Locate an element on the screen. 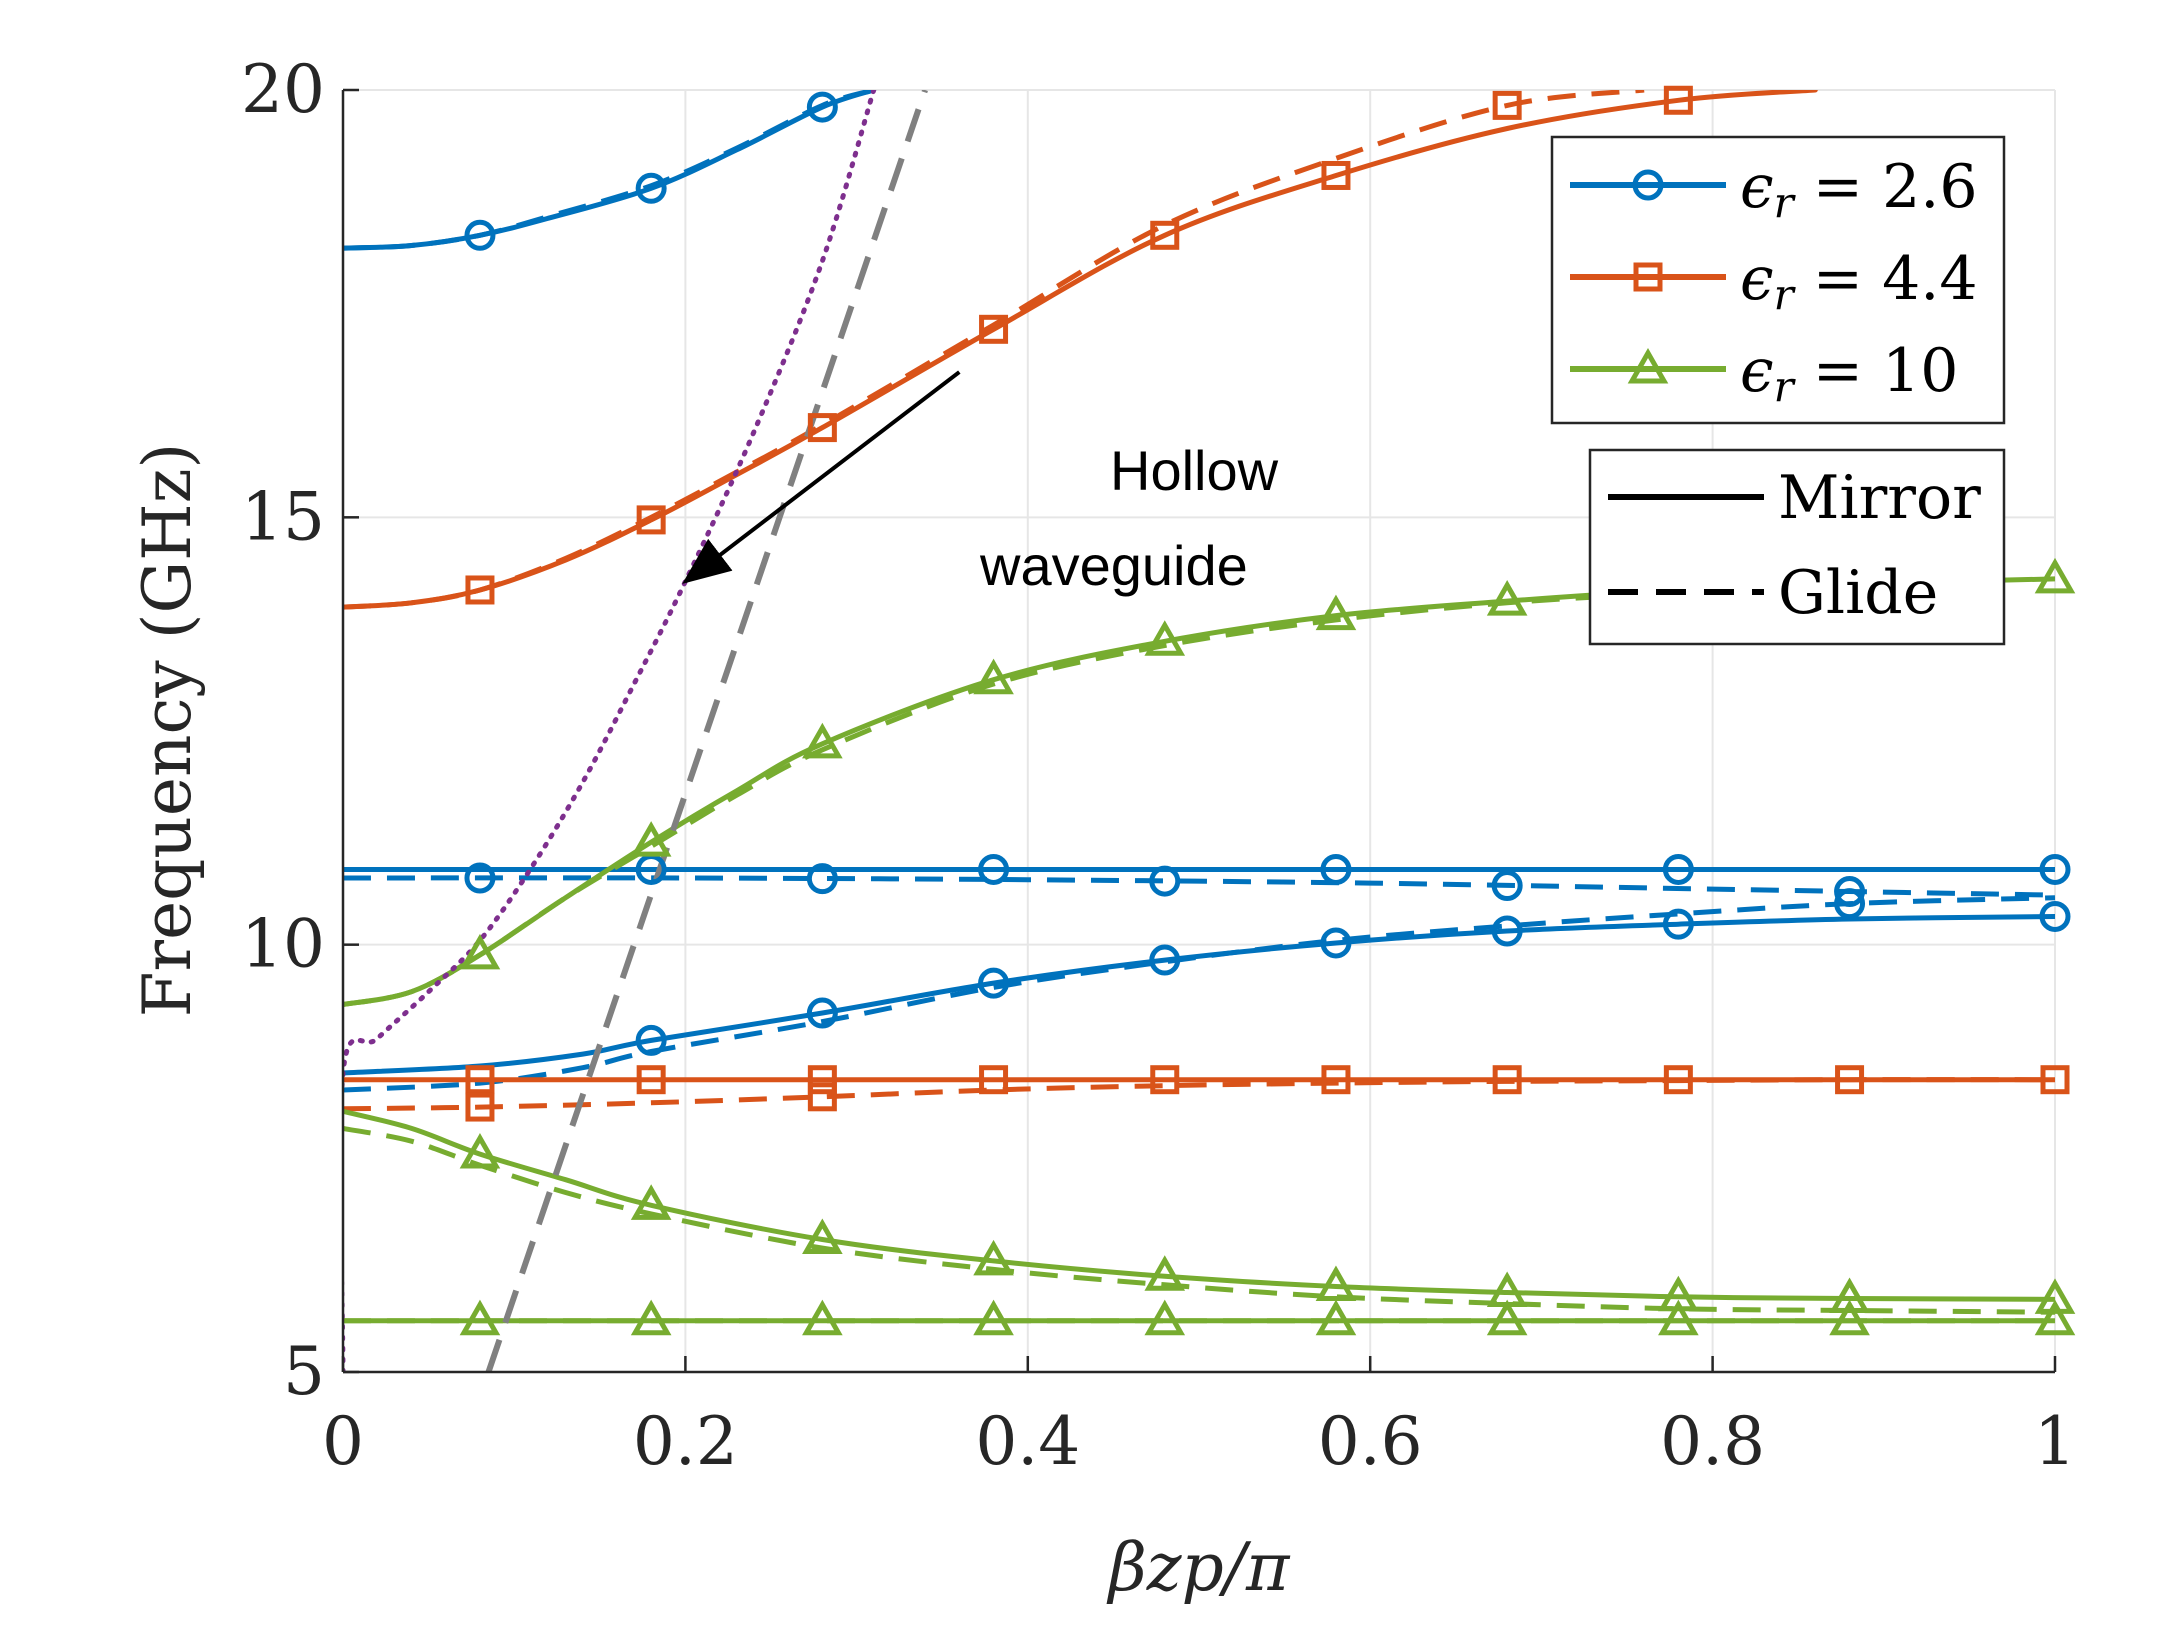 The image size is (2176, 1632). legend-material-label: ϵr = 10 is located at coordinates (1849, 373).